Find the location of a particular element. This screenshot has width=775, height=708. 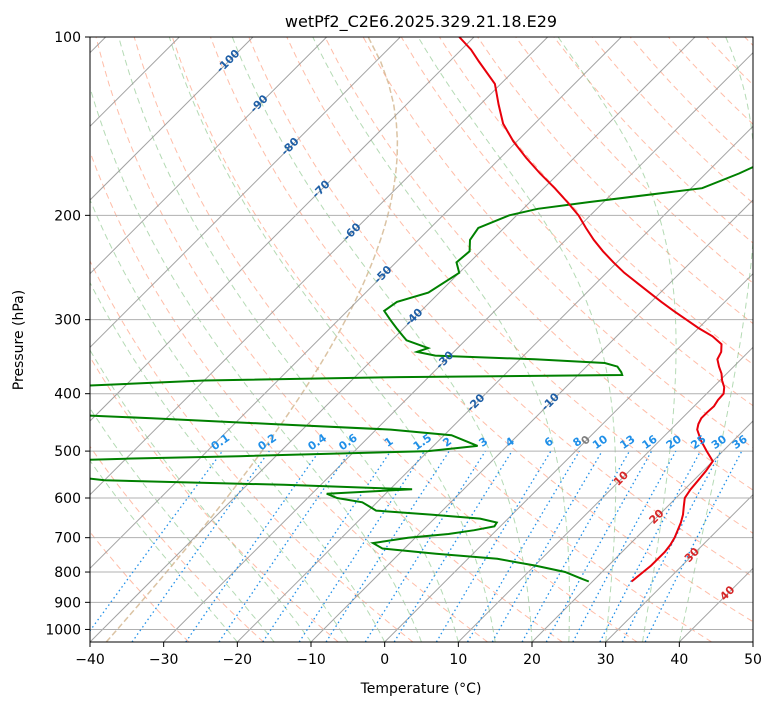

isotherm-label: 40 is located at coordinates (727, 593).